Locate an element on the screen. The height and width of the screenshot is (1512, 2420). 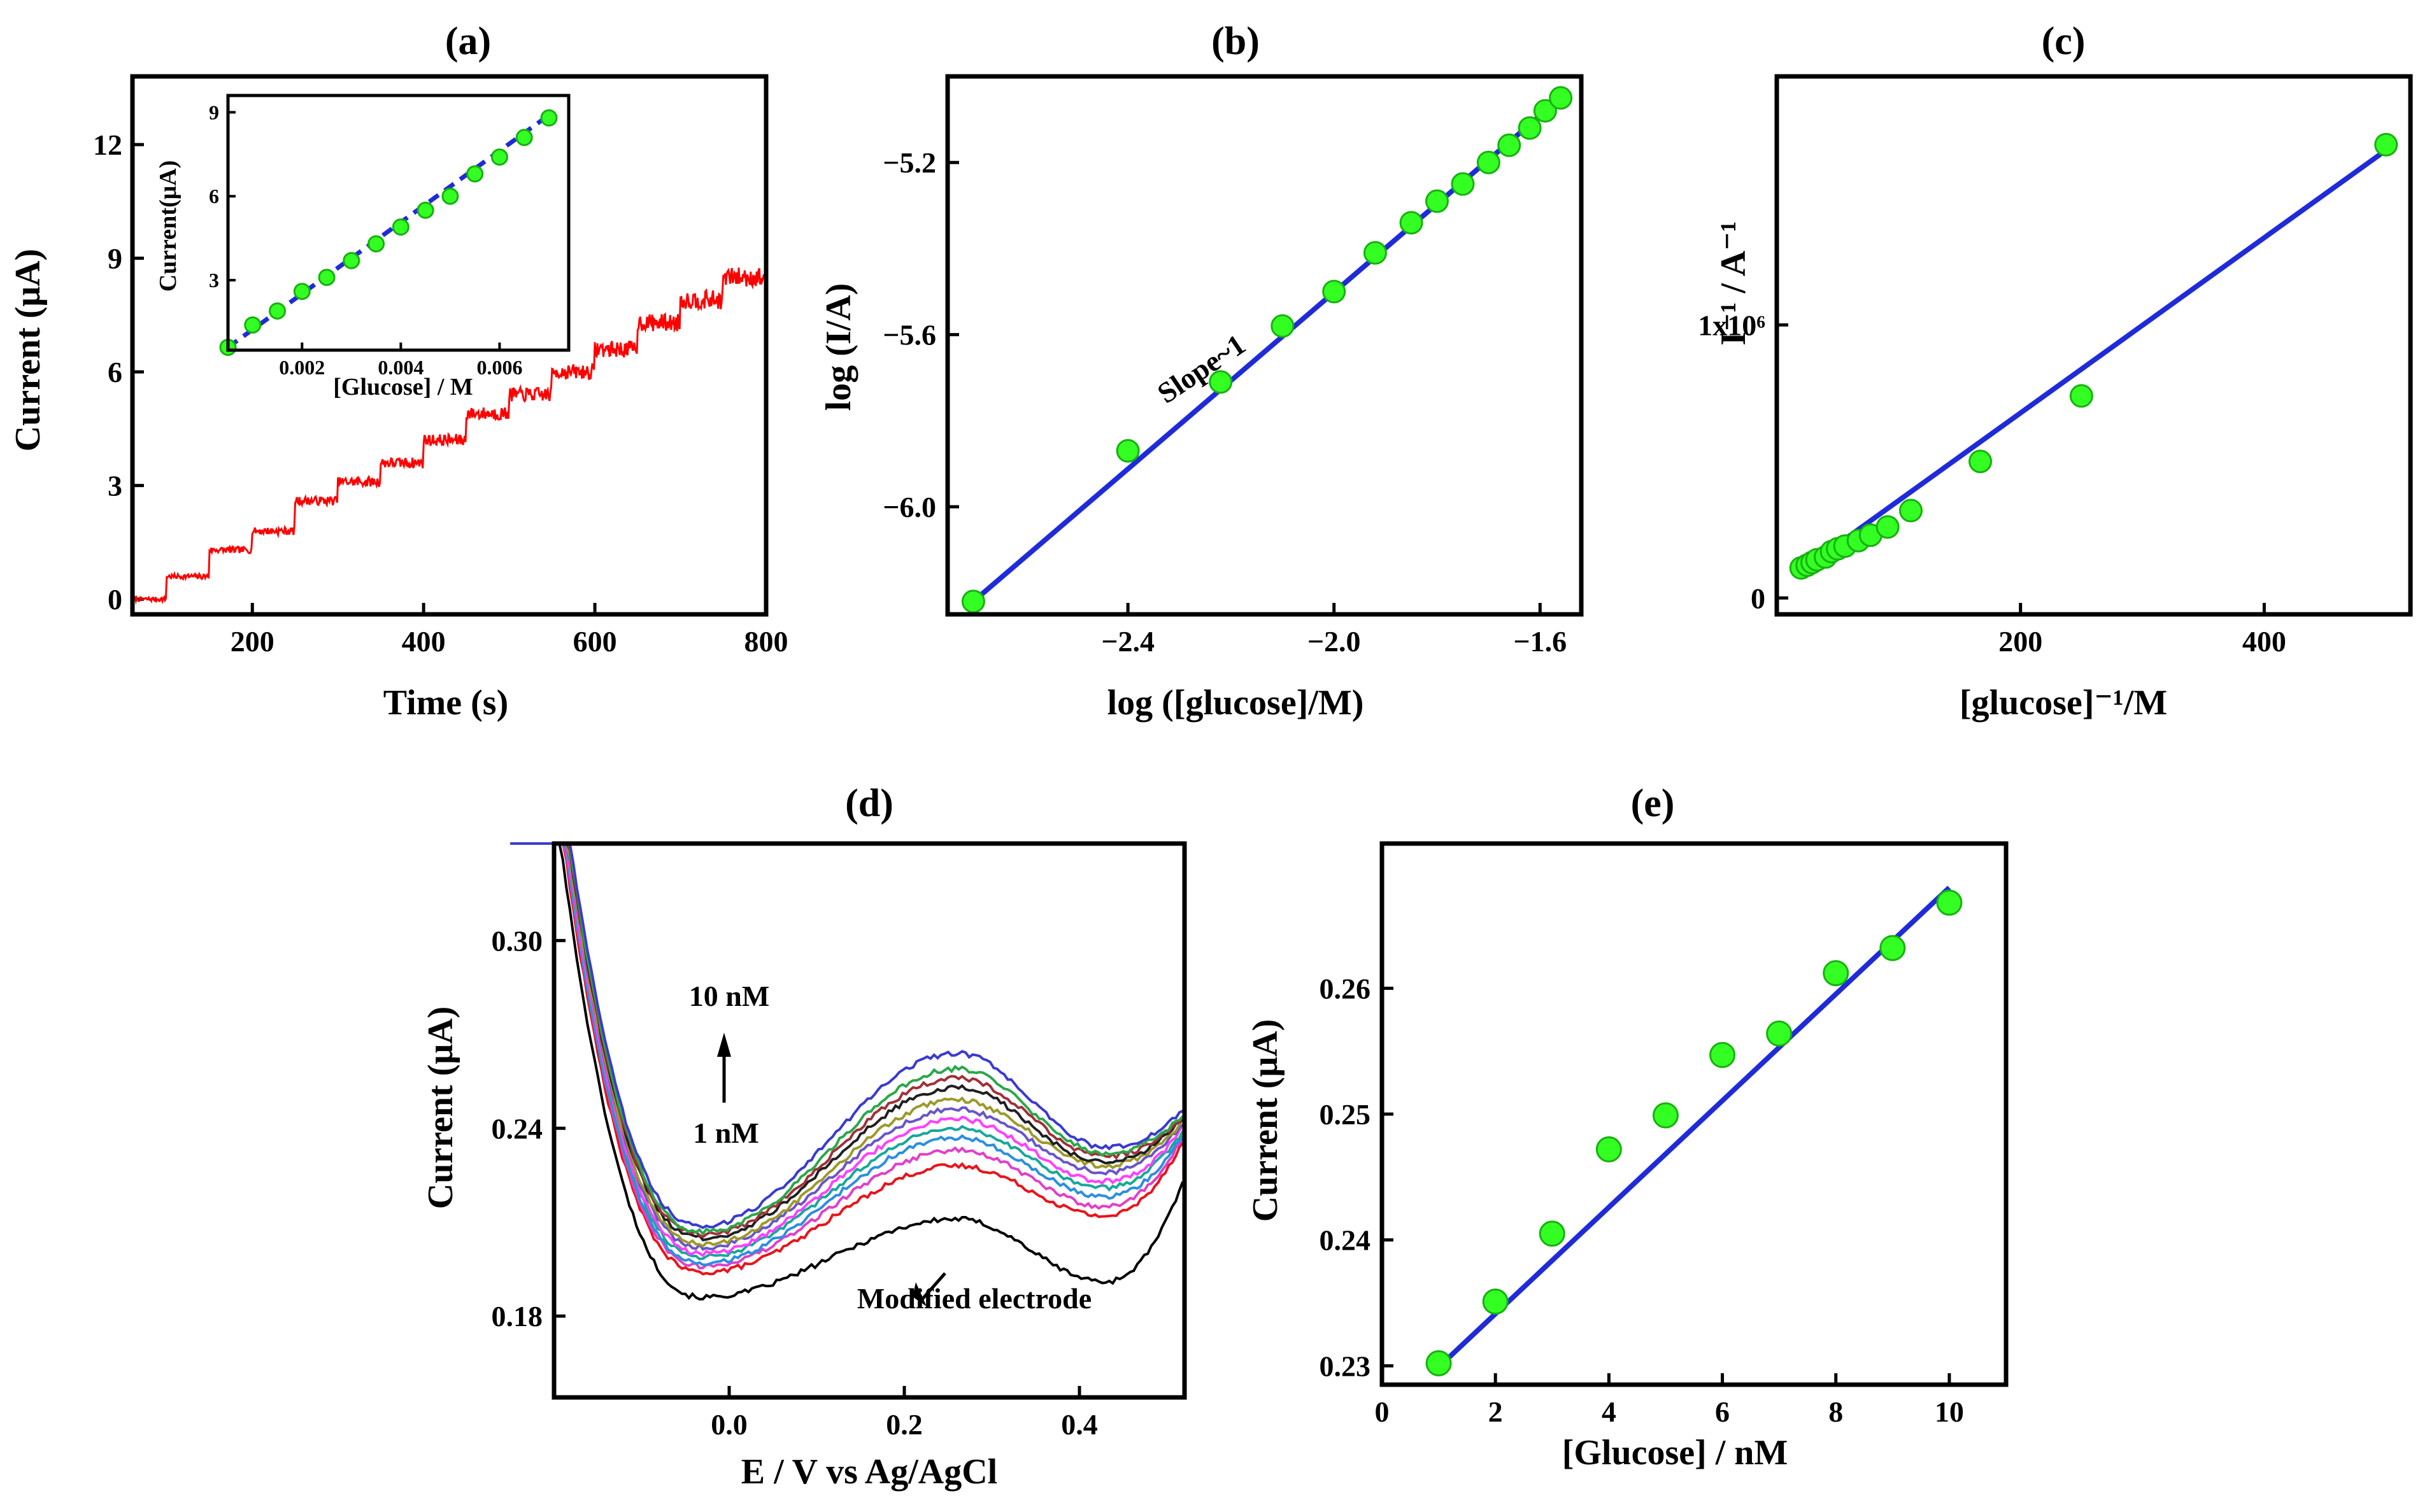
y-tick-label: 1x10⁶ is located at coordinates (1731, 325).